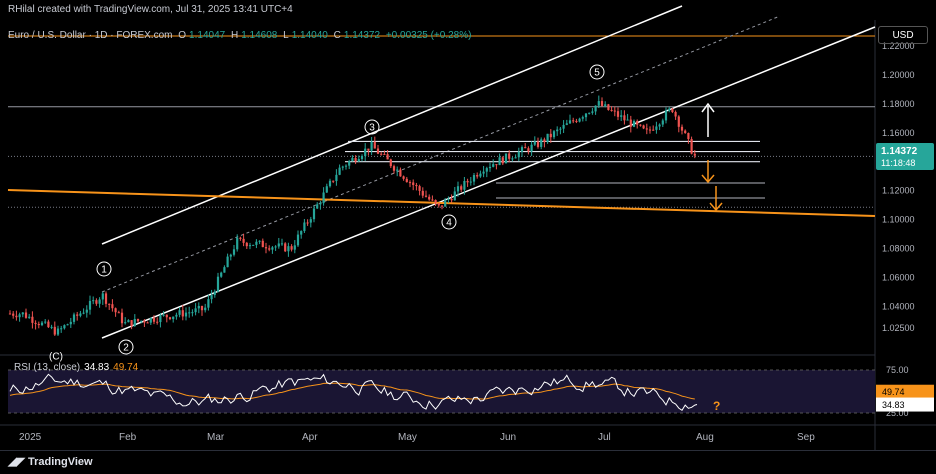 The image size is (936, 474). What do you see at coordinates (207, 35) in the screenshot?
I see `open-value: 1.14047` at bounding box center [207, 35].